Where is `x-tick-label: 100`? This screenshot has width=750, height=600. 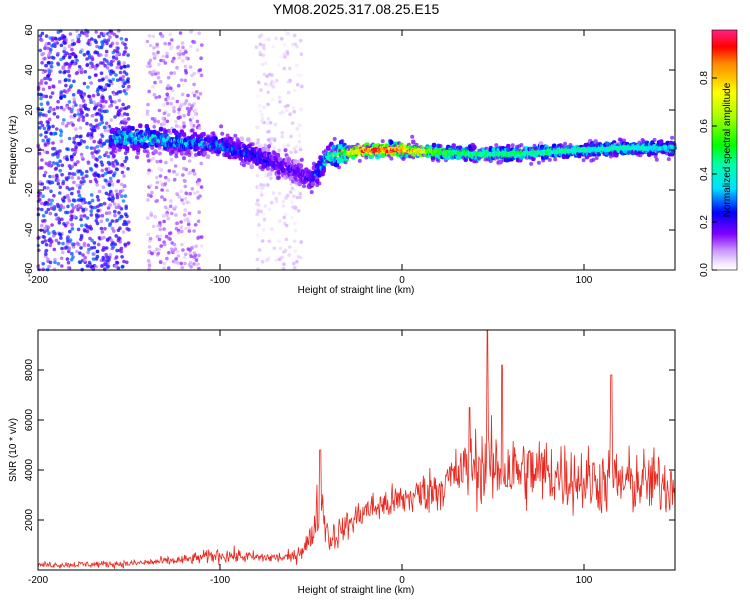 x-tick-label: 100 is located at coordinates (584, 580).